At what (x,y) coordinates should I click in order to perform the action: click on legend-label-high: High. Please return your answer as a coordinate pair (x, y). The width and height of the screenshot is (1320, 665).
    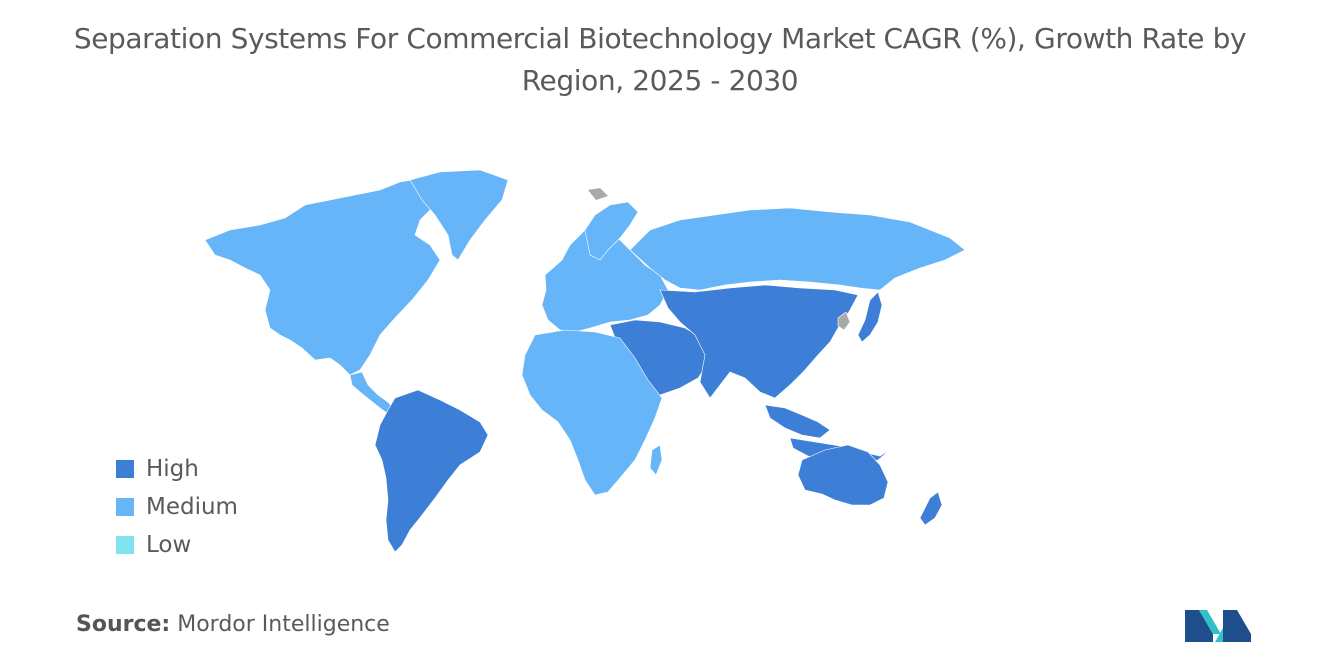
    Looking at the image, I should click on (172, 469).